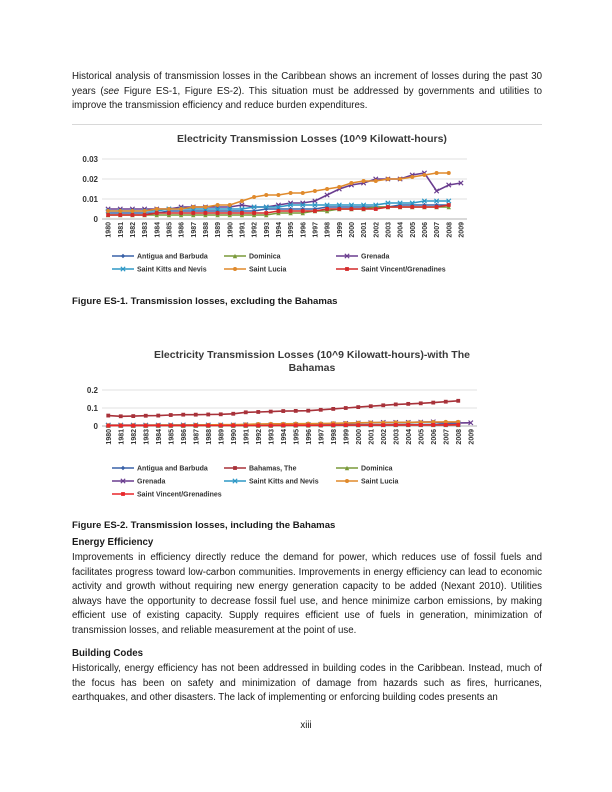 The width and height of the screenshot is (612, 792). Describe the element at coordinates (218, 230) in the screenshot. I see `x-tick-label: 1989` at that location.